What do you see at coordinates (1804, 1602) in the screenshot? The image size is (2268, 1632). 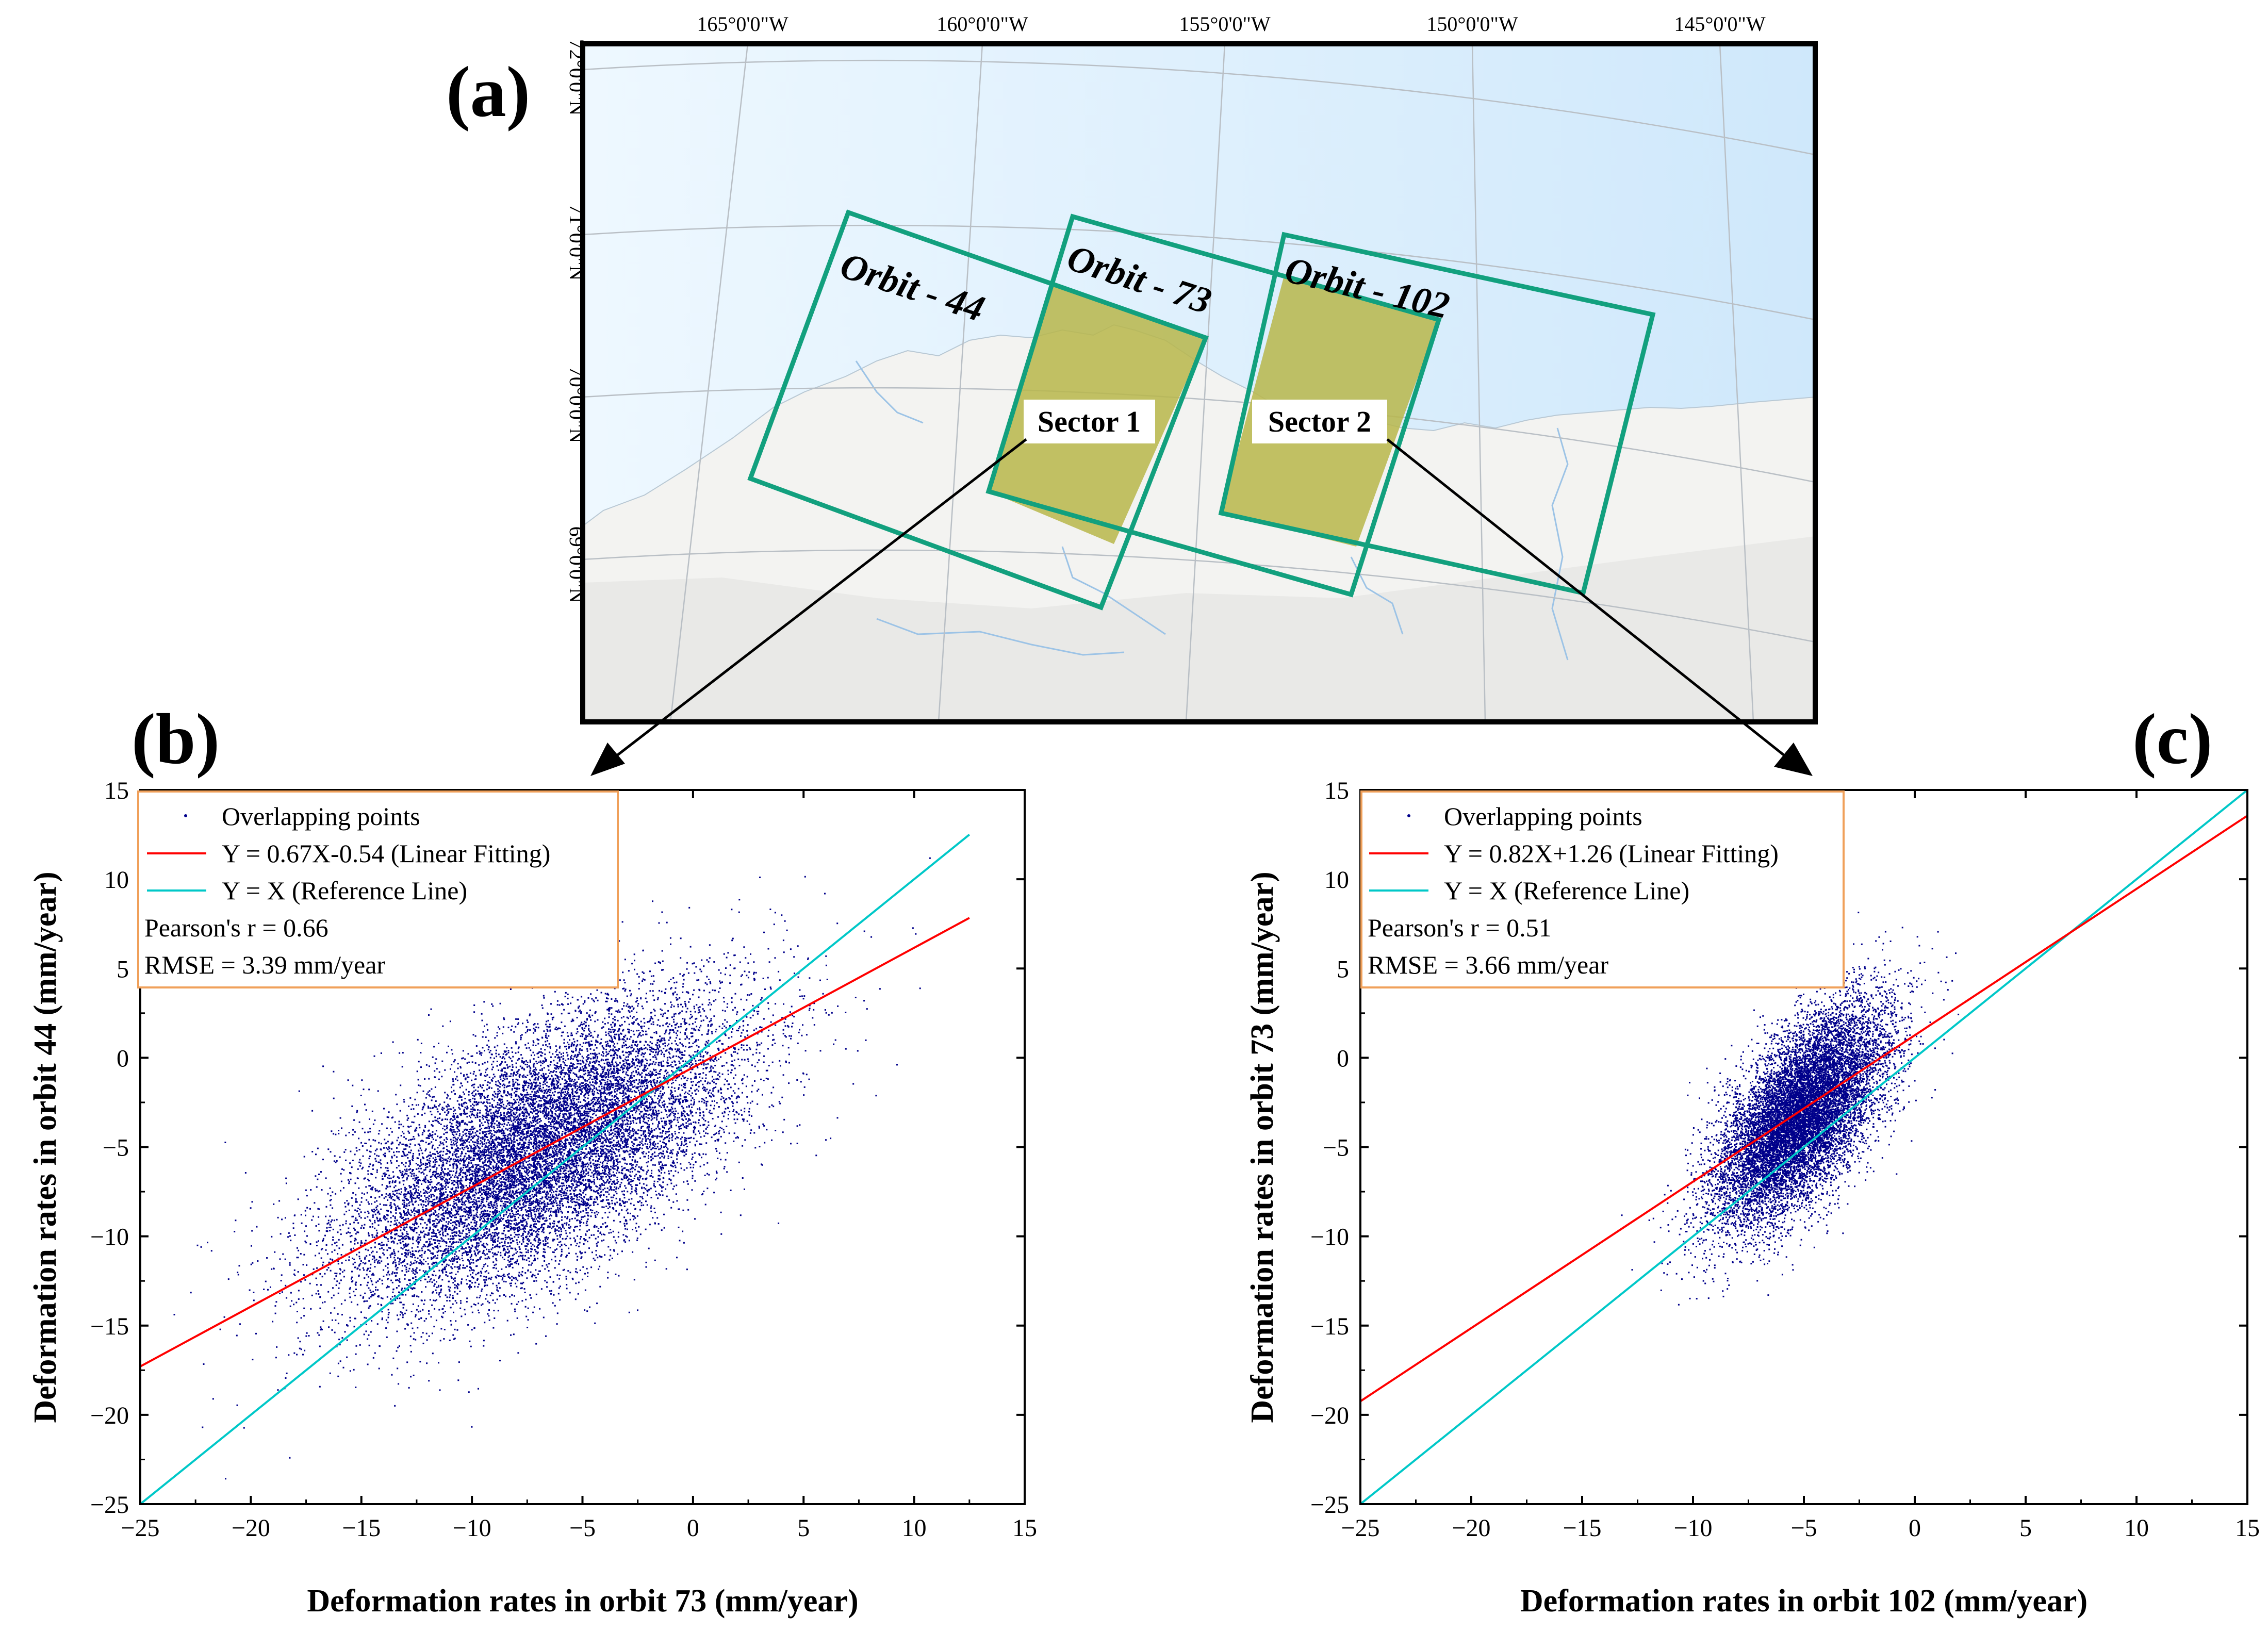 I see `chart-c-x-axis-title: Deformation rates in orbit 102 (mm/year)` at bounding box center [1804, 1602].